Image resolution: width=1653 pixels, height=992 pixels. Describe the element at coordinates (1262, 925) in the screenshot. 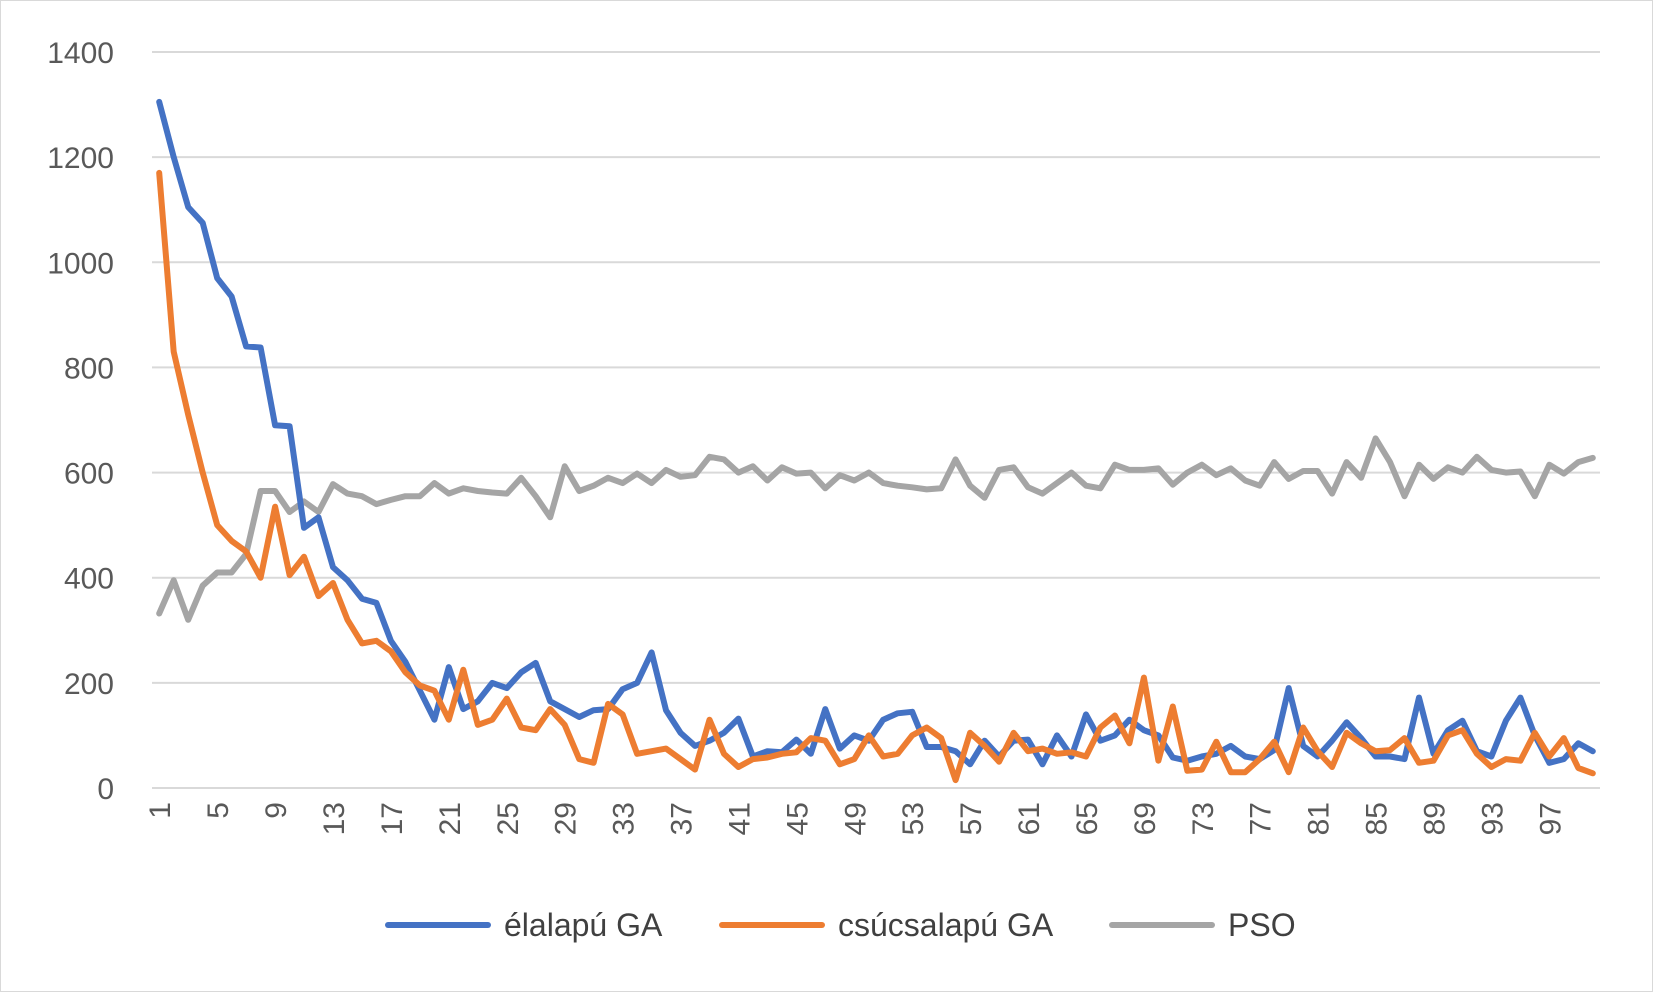

I see `legend-label-2: PSO` at that location.